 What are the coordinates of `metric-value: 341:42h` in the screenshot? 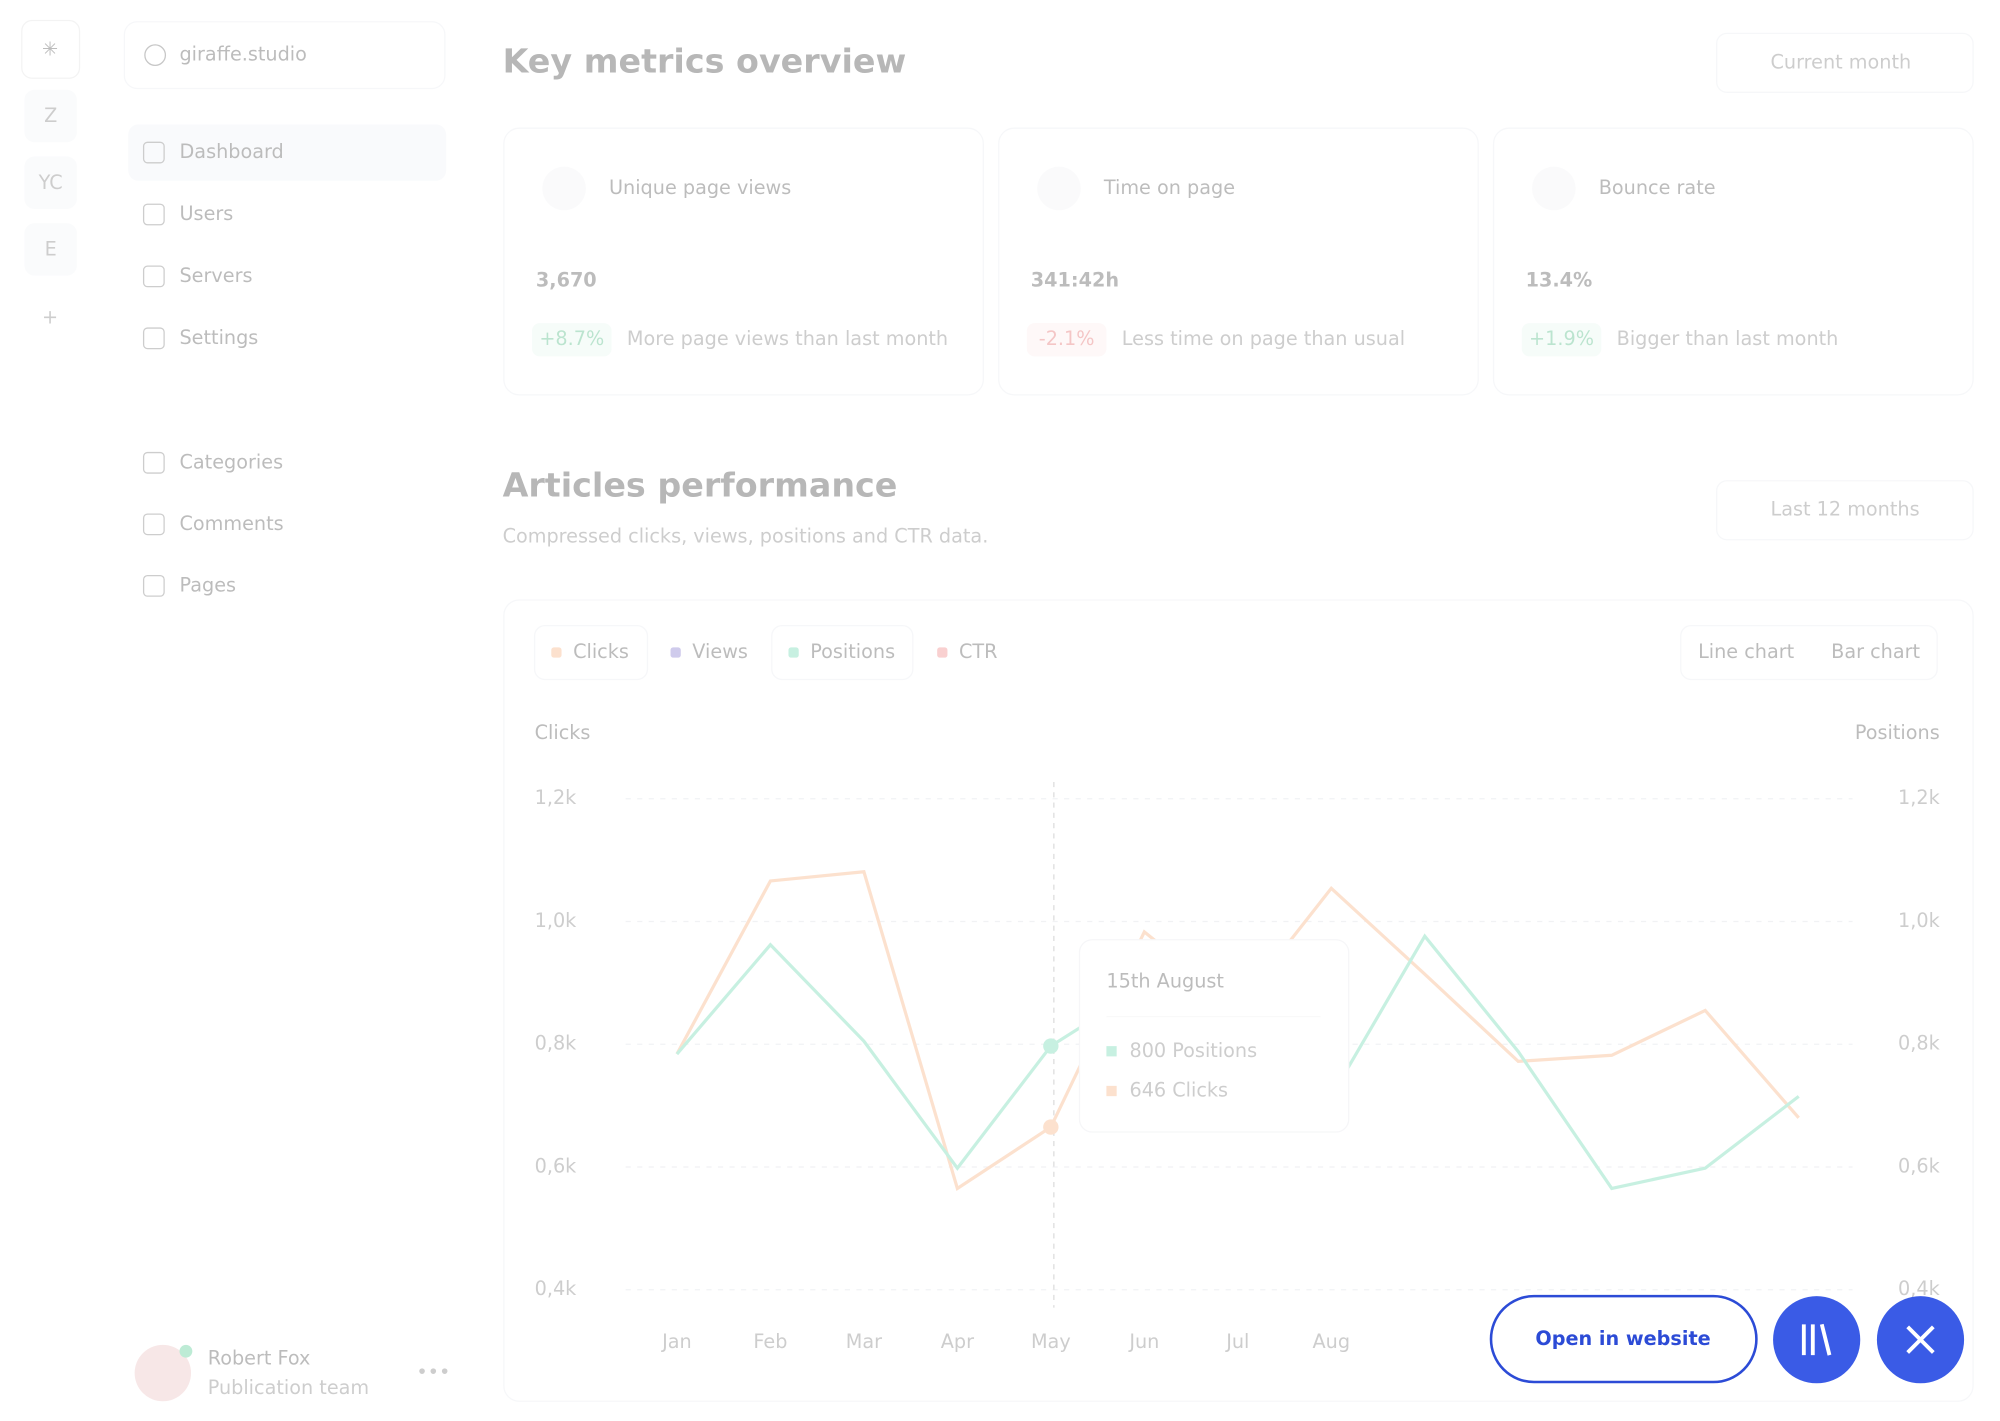 It's located at (1075, 279).